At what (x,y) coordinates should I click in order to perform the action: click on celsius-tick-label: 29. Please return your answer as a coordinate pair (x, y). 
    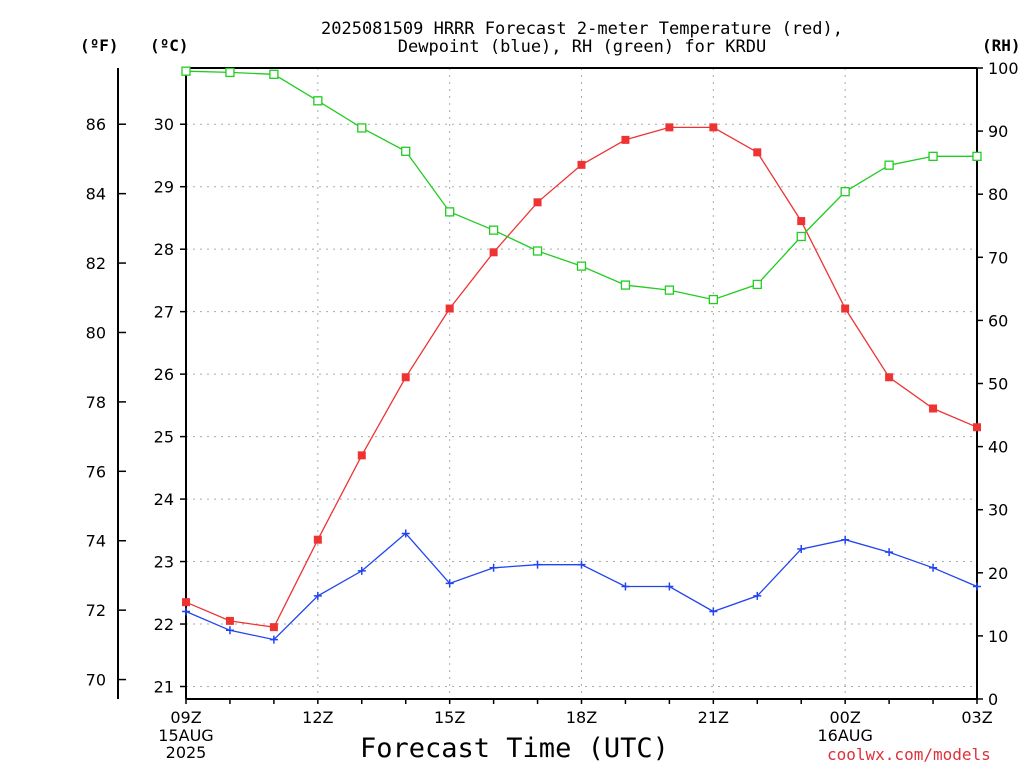
    Looking at the image, I should click on (164, 187).